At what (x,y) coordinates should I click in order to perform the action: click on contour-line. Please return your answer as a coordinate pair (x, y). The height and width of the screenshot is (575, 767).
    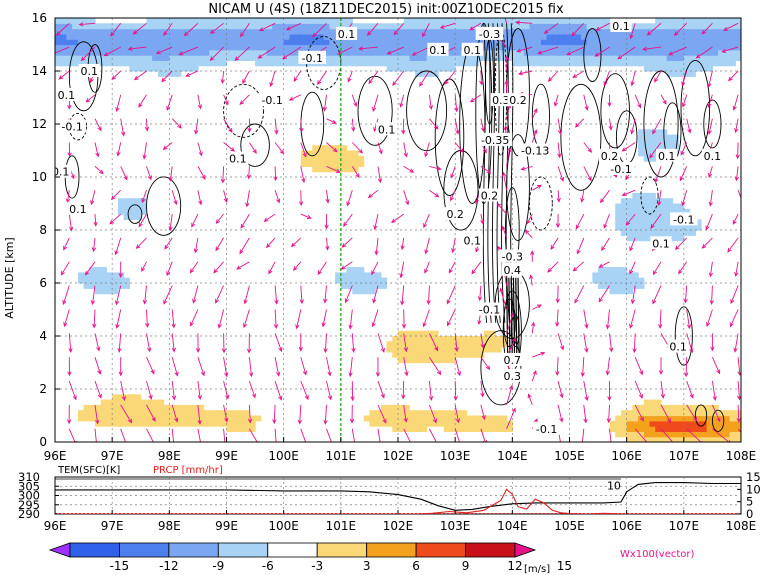
    Looking at the image, I should click on (135, 214).